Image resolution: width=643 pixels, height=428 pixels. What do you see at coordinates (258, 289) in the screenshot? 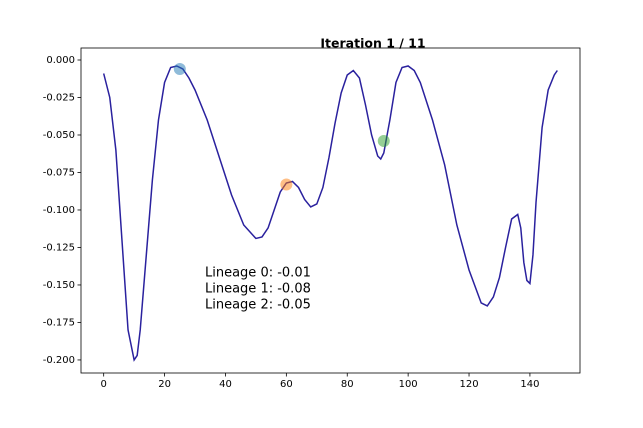
I see `annotation: Lineage 1: -0.08` at bounding box center [258, 289].